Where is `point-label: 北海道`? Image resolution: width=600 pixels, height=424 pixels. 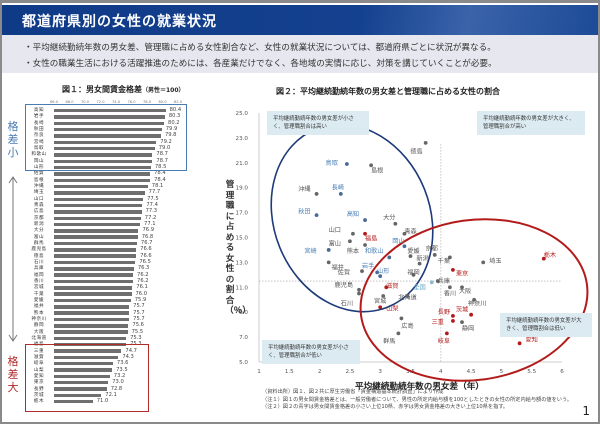
point-label: 北海道 is located at coordinates (407, 297).